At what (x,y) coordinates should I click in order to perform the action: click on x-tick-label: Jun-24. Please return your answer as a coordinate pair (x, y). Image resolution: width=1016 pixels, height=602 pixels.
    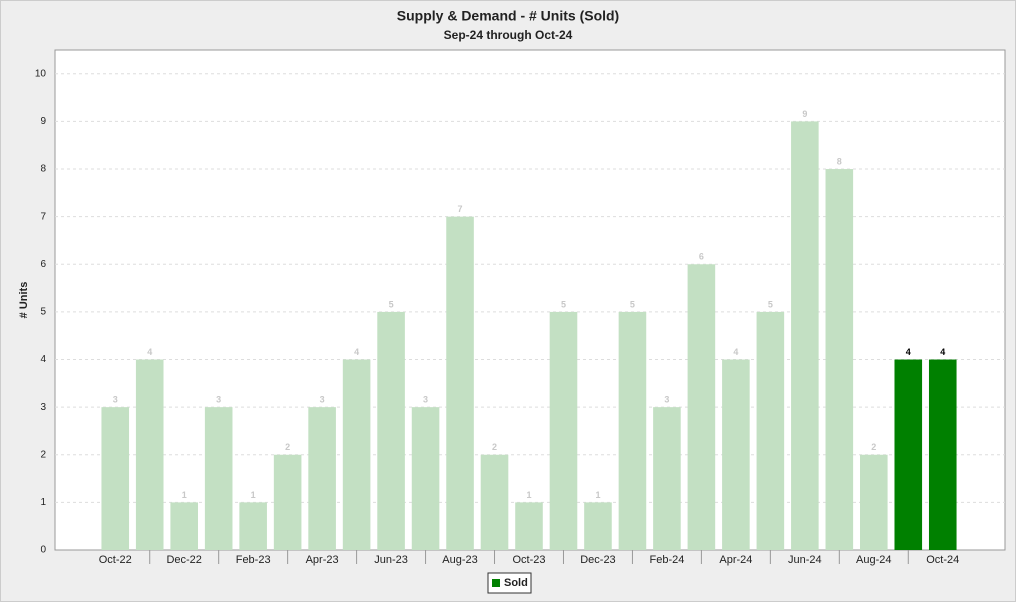
    Looking at the image, I should click on (805, 560).